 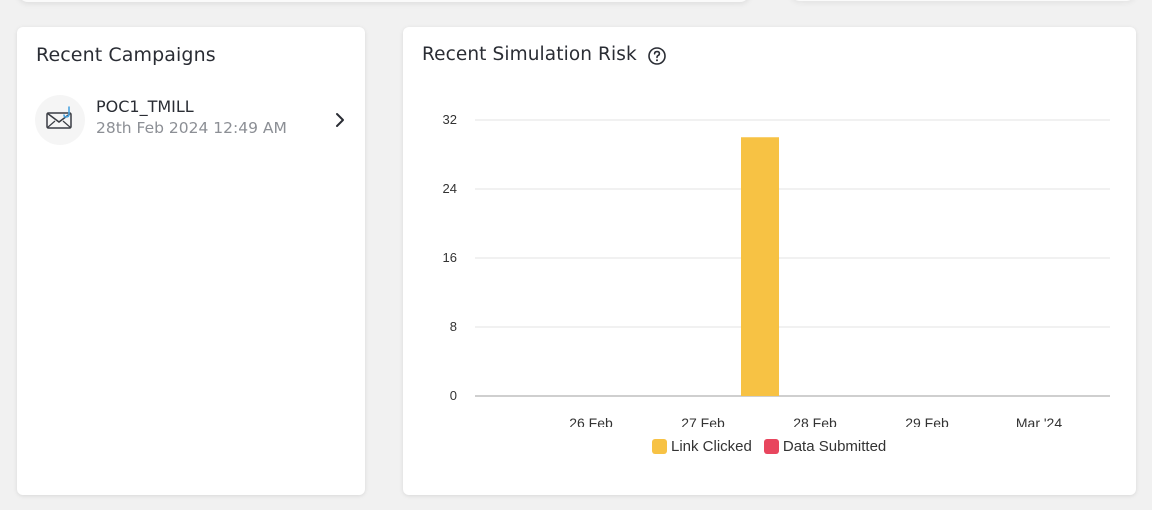 I want to click on x-tick-label: 27 Feb, so click(x=703, y=421).